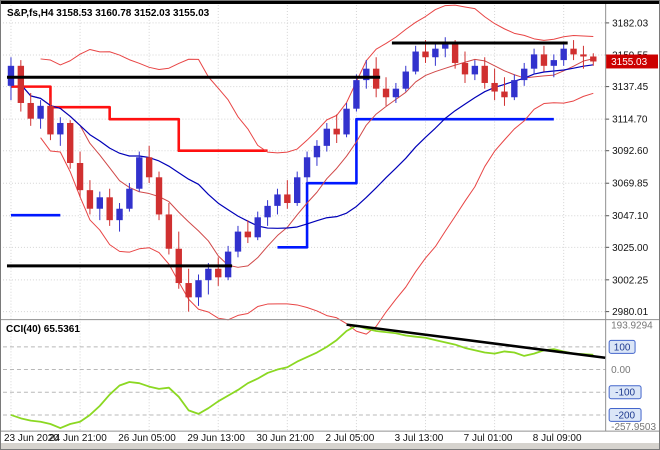 The height and width of the screenshot is (450, 660). I want to click on svg-text: 3182.03, so click(630, 23).